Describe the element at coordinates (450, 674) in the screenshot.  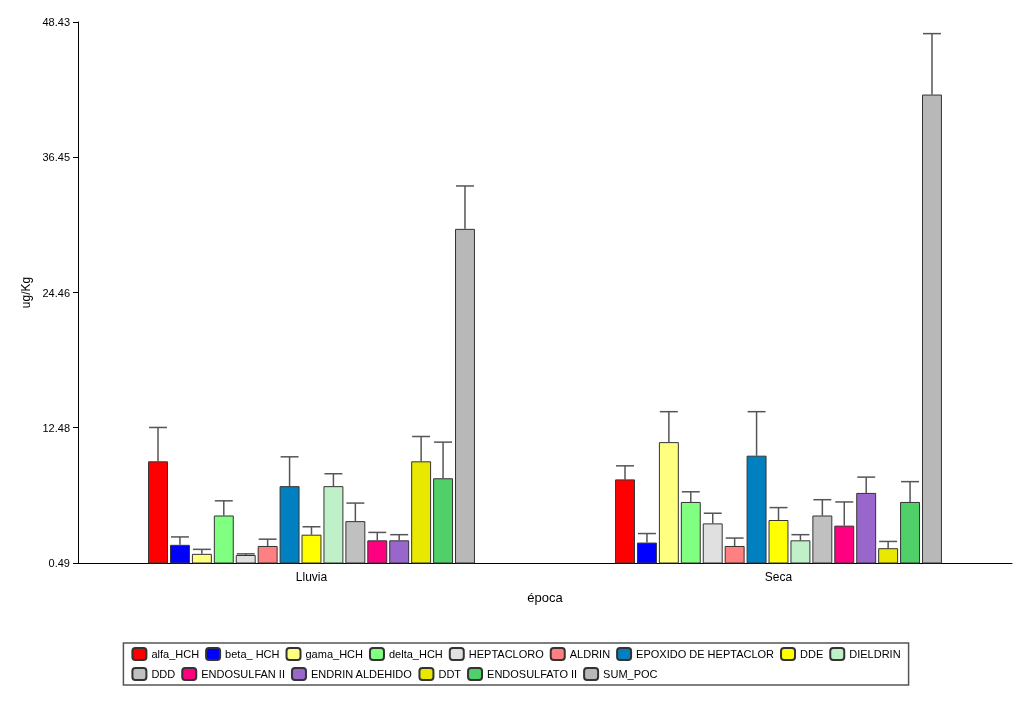
I see `legend-label: DDT` at that location.